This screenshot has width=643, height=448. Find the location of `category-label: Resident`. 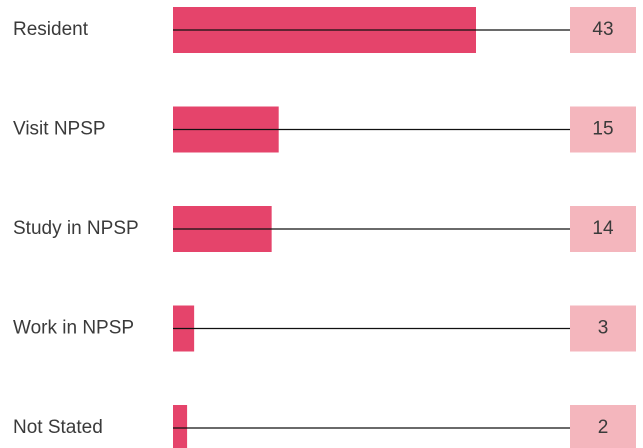

category-label: Resident is located at coordinates (51, 29).